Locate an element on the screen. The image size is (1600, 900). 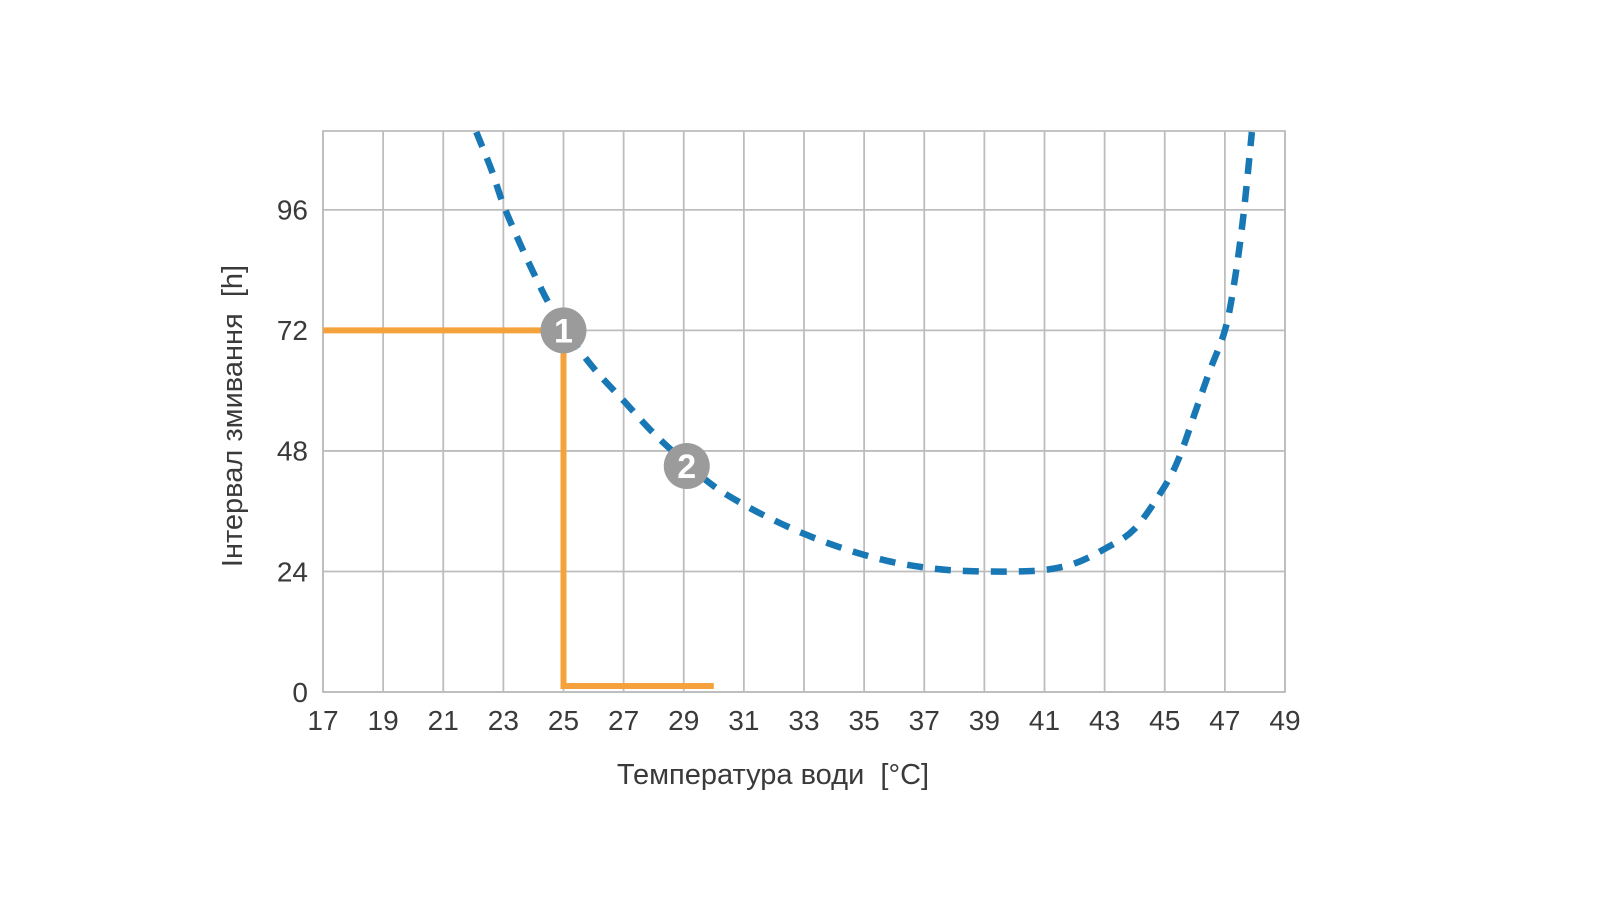
x-tick-label: 47 is located at coordinates (1224, 720).